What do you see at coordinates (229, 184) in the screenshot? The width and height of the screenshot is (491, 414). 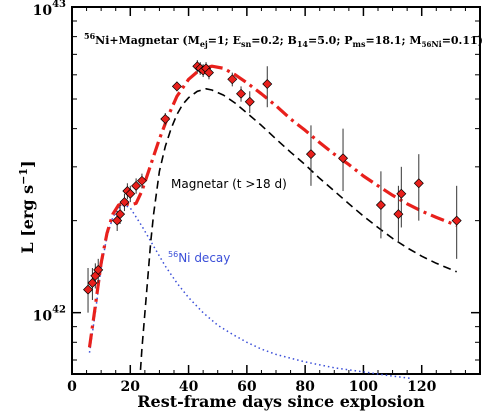 I see `magnetar-annotation: Magnetar (t >18 d)` at bounding box center [229, 184].